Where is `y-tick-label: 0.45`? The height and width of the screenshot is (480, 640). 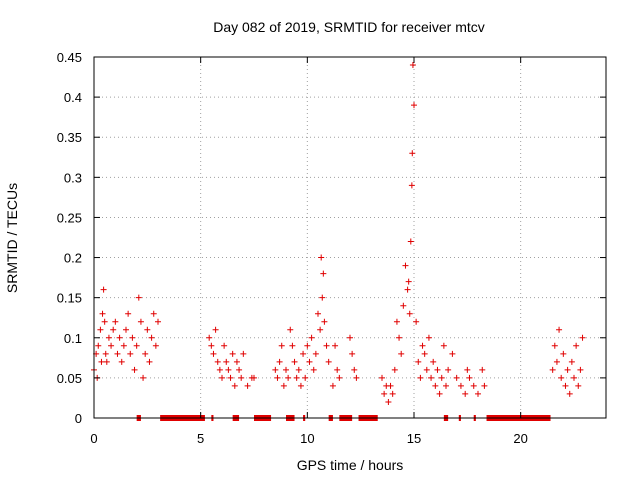
y-tick-label: 0.45 is located at coordinates (69, 57).